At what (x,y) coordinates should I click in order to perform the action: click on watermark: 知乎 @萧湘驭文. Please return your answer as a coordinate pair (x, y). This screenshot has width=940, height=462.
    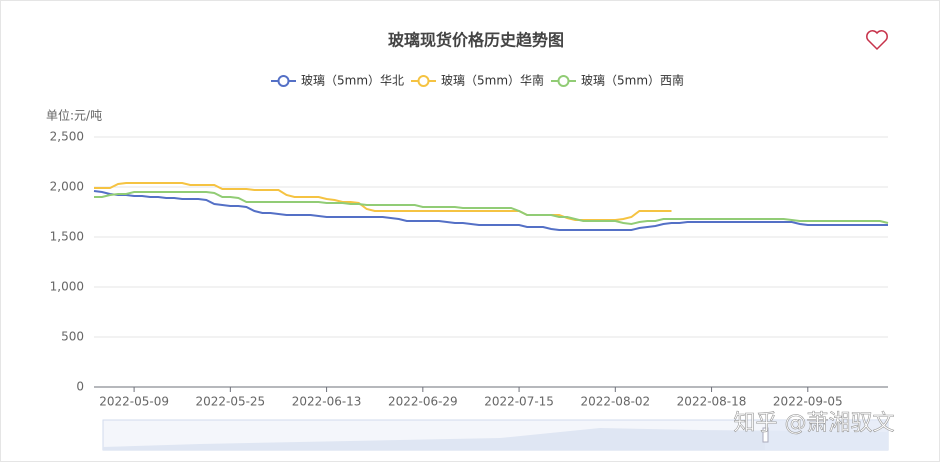
    Looking at the image, I should click on (814, 423).